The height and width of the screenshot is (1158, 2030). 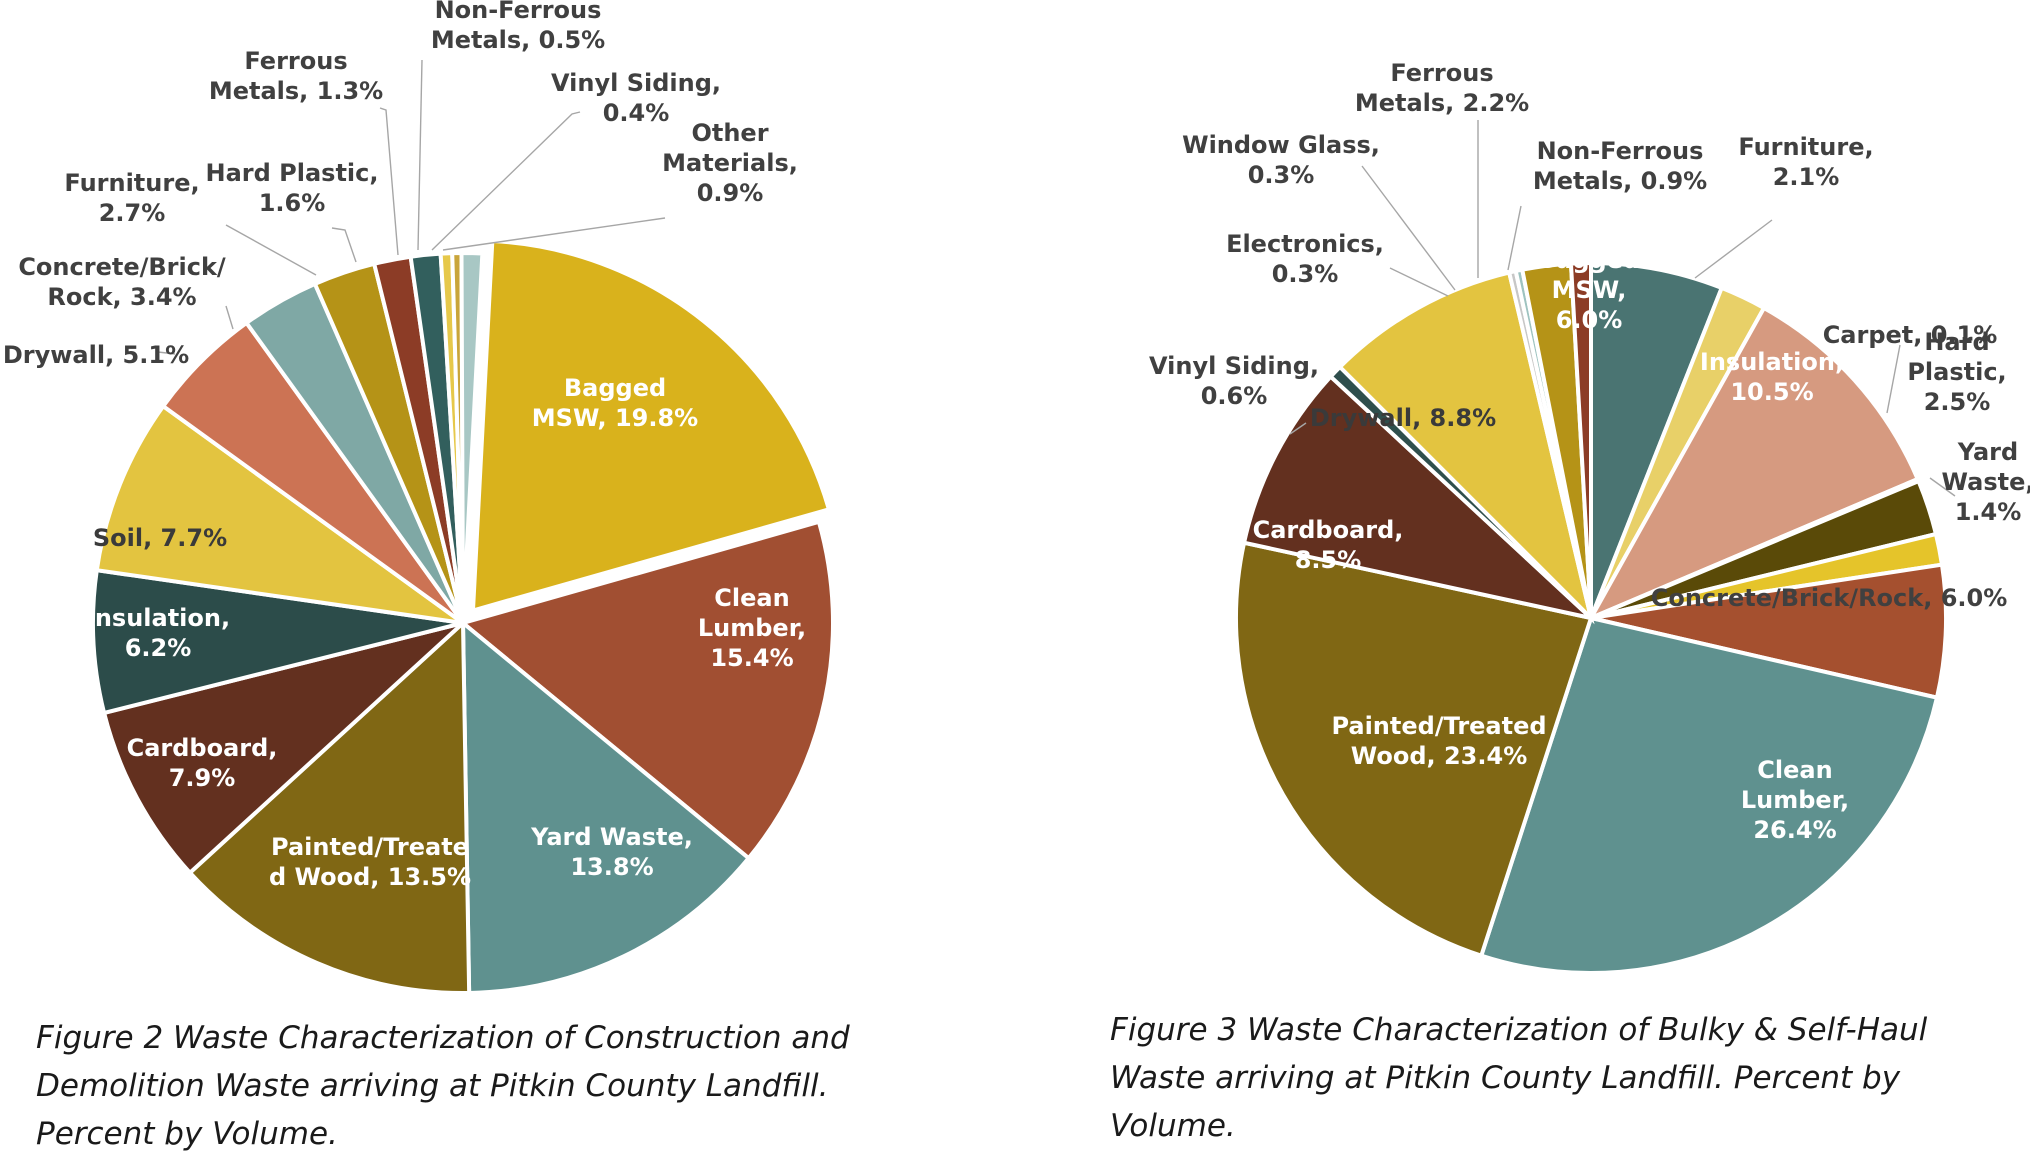 What do you see at coordinates (1769, 631) in the screenshot?
I see `slice-concrete-brick-rock` at bounding box center [1769, 631].